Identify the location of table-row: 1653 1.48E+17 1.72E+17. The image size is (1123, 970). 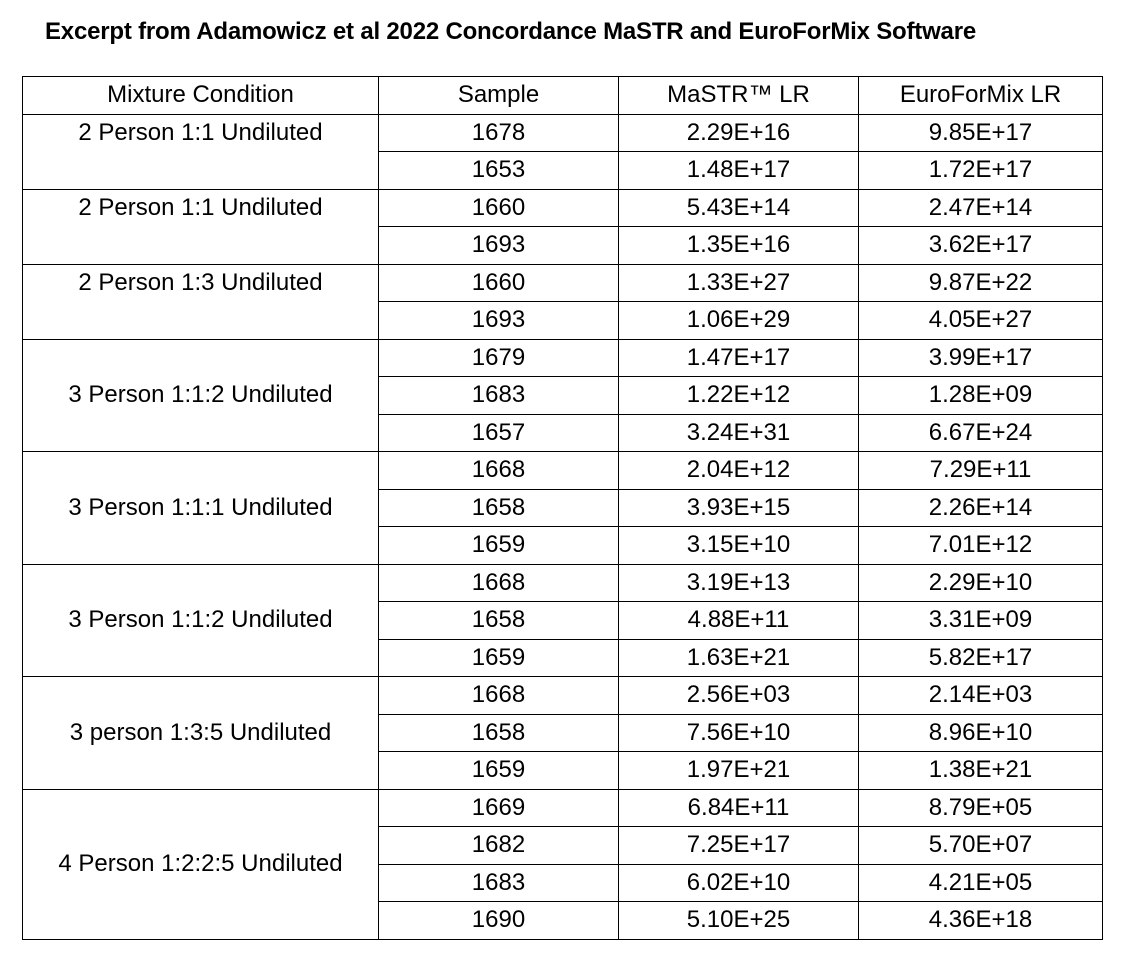
(563, 170).